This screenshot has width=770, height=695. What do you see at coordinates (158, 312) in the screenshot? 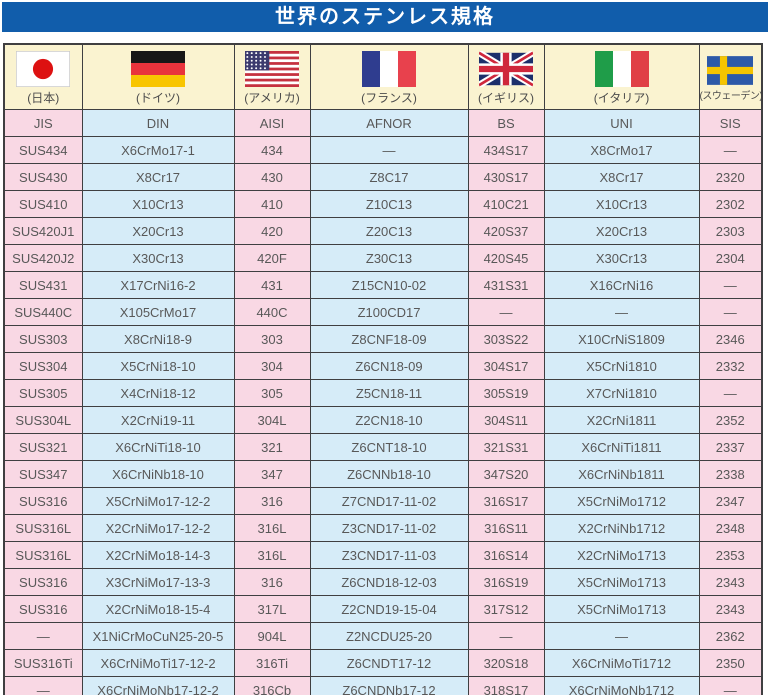
I see `grade-cell: X105CrMo17` at bounding box center [158, 312].